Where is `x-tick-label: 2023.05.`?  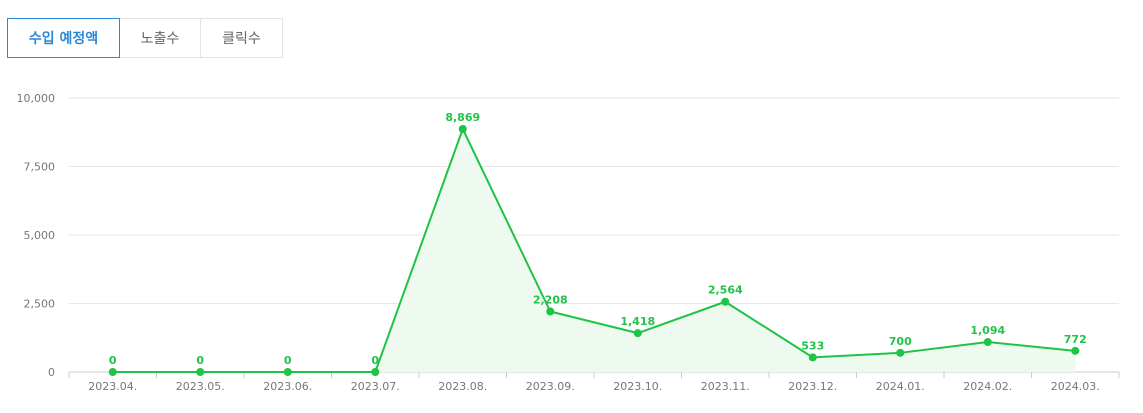
x-tick-label: 2023.05. is located at coordinates (200, 386).